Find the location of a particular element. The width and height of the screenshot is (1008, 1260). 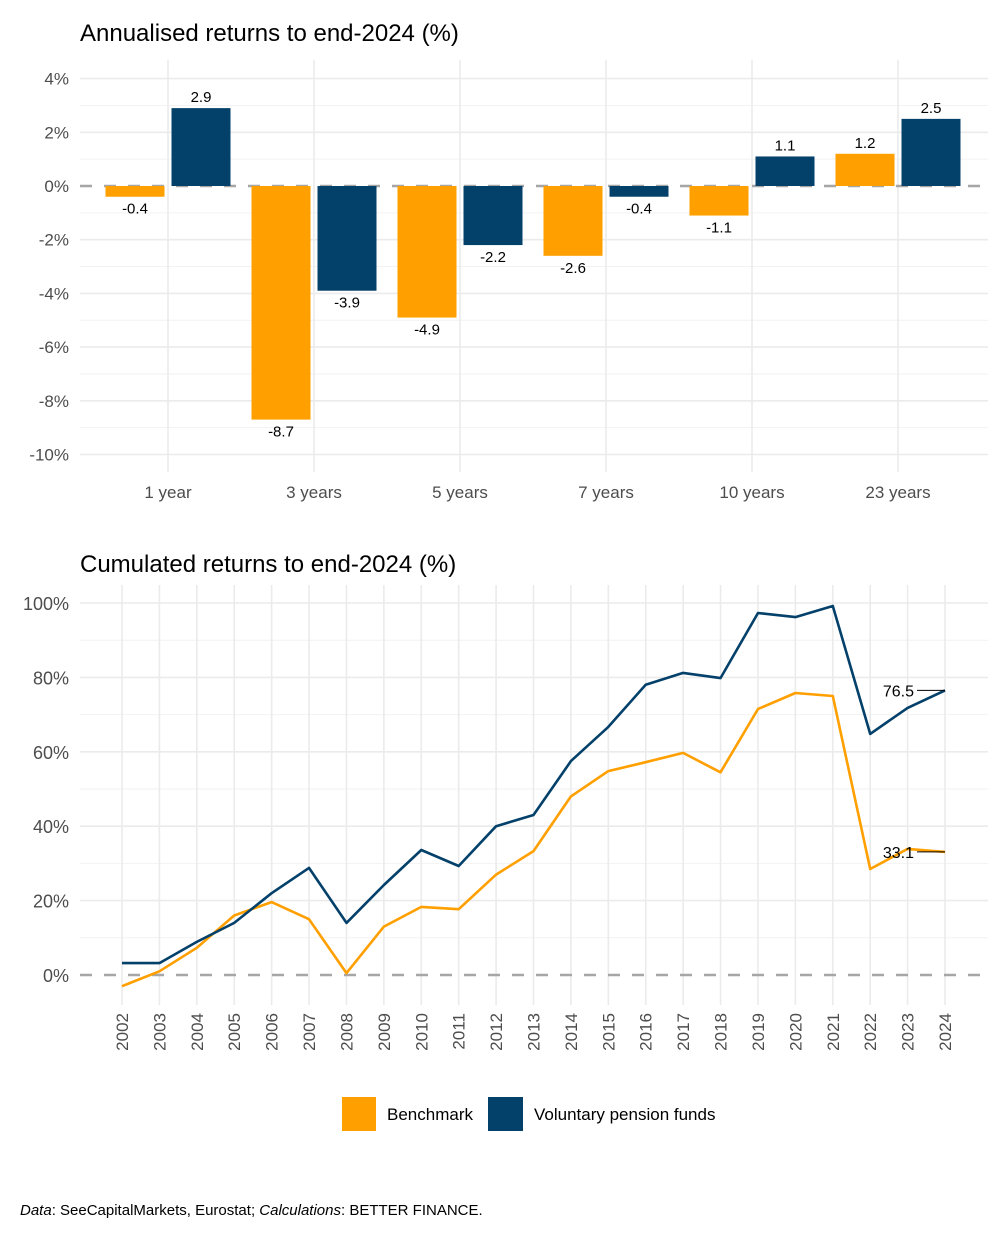

data-label-benchmark: 1.2 is located at coordinates (865, 143).